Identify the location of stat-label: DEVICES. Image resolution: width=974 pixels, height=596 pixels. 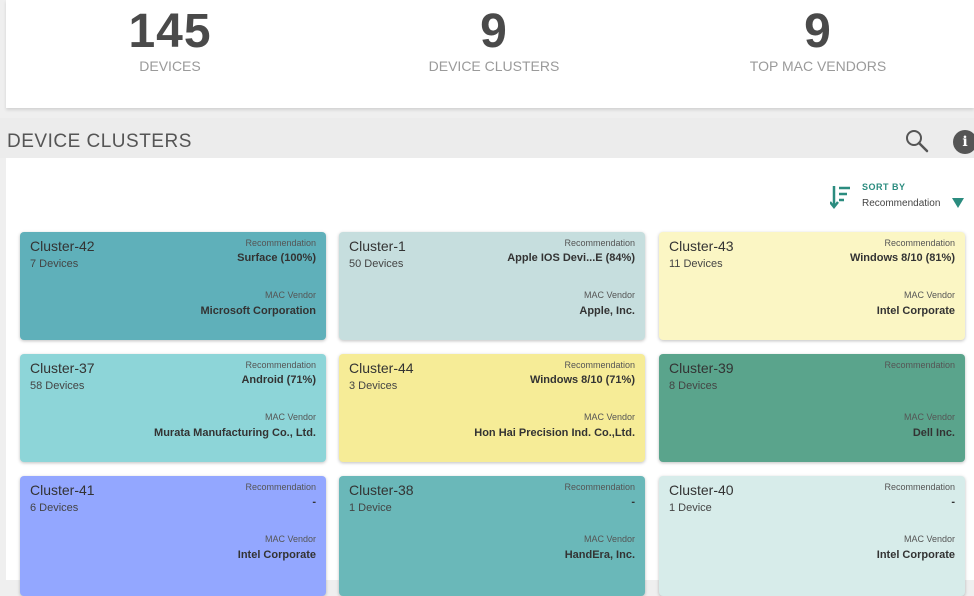
(170, 66).